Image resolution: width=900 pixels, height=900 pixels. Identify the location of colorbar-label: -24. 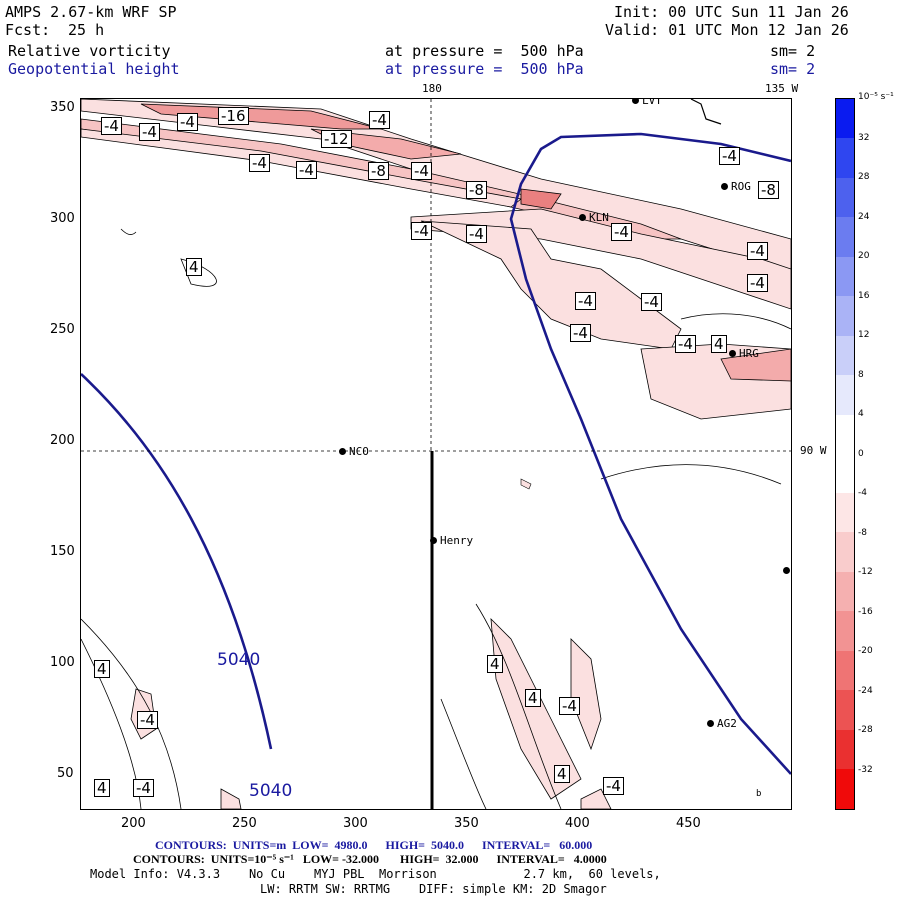
(865, 691).